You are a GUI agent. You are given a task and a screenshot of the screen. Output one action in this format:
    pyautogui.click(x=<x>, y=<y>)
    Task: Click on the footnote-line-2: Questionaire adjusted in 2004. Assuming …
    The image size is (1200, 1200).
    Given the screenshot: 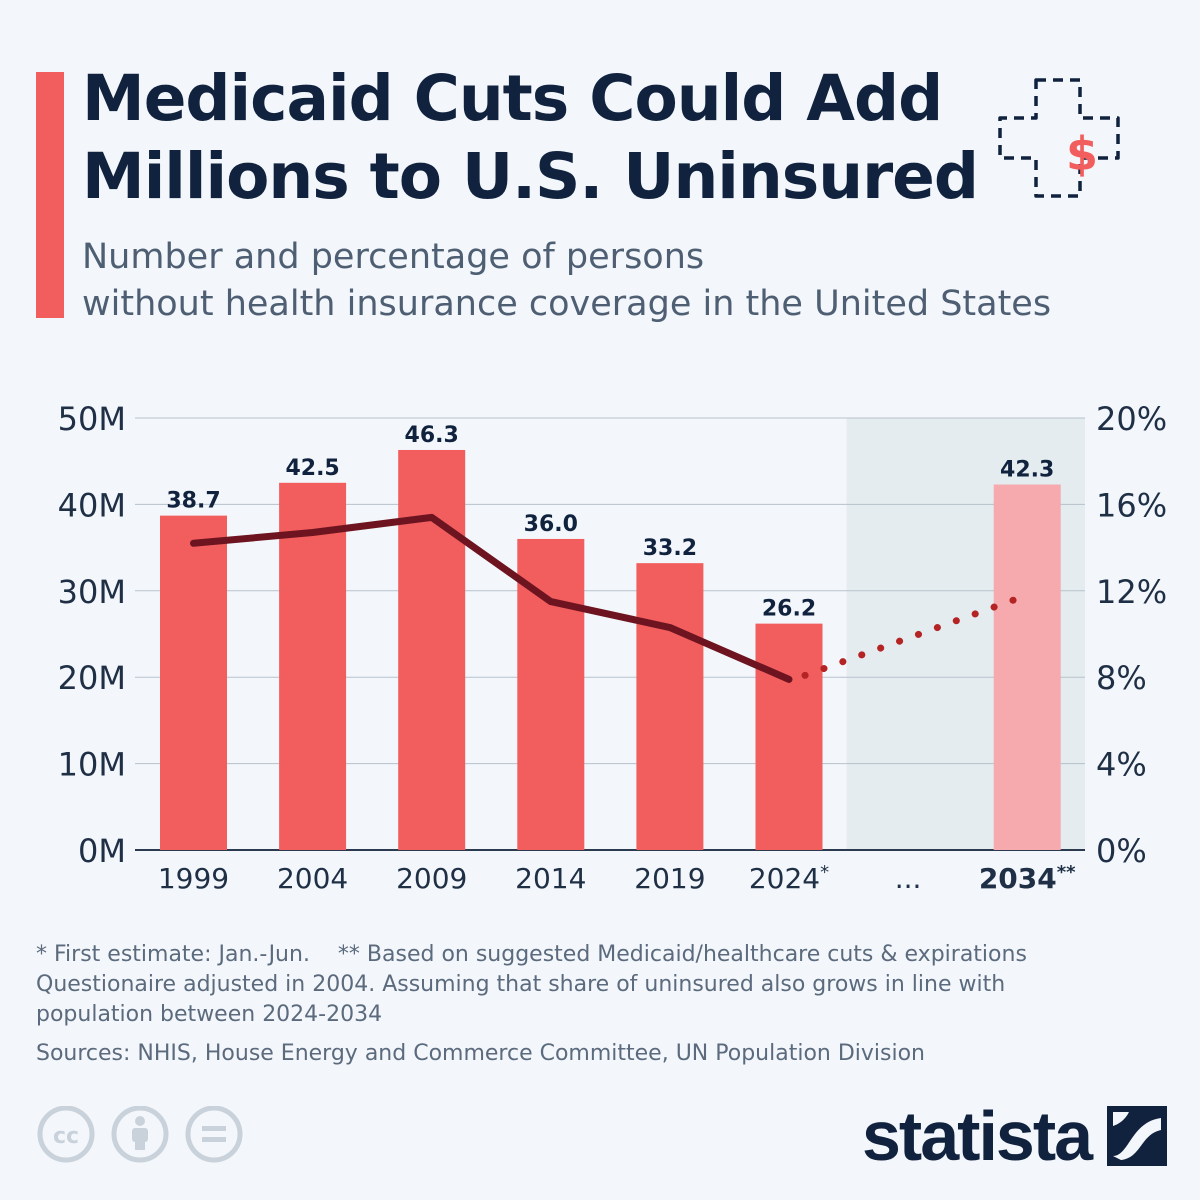 What is the action you would take?
    pyautogui.click(x=521, y=984)
    